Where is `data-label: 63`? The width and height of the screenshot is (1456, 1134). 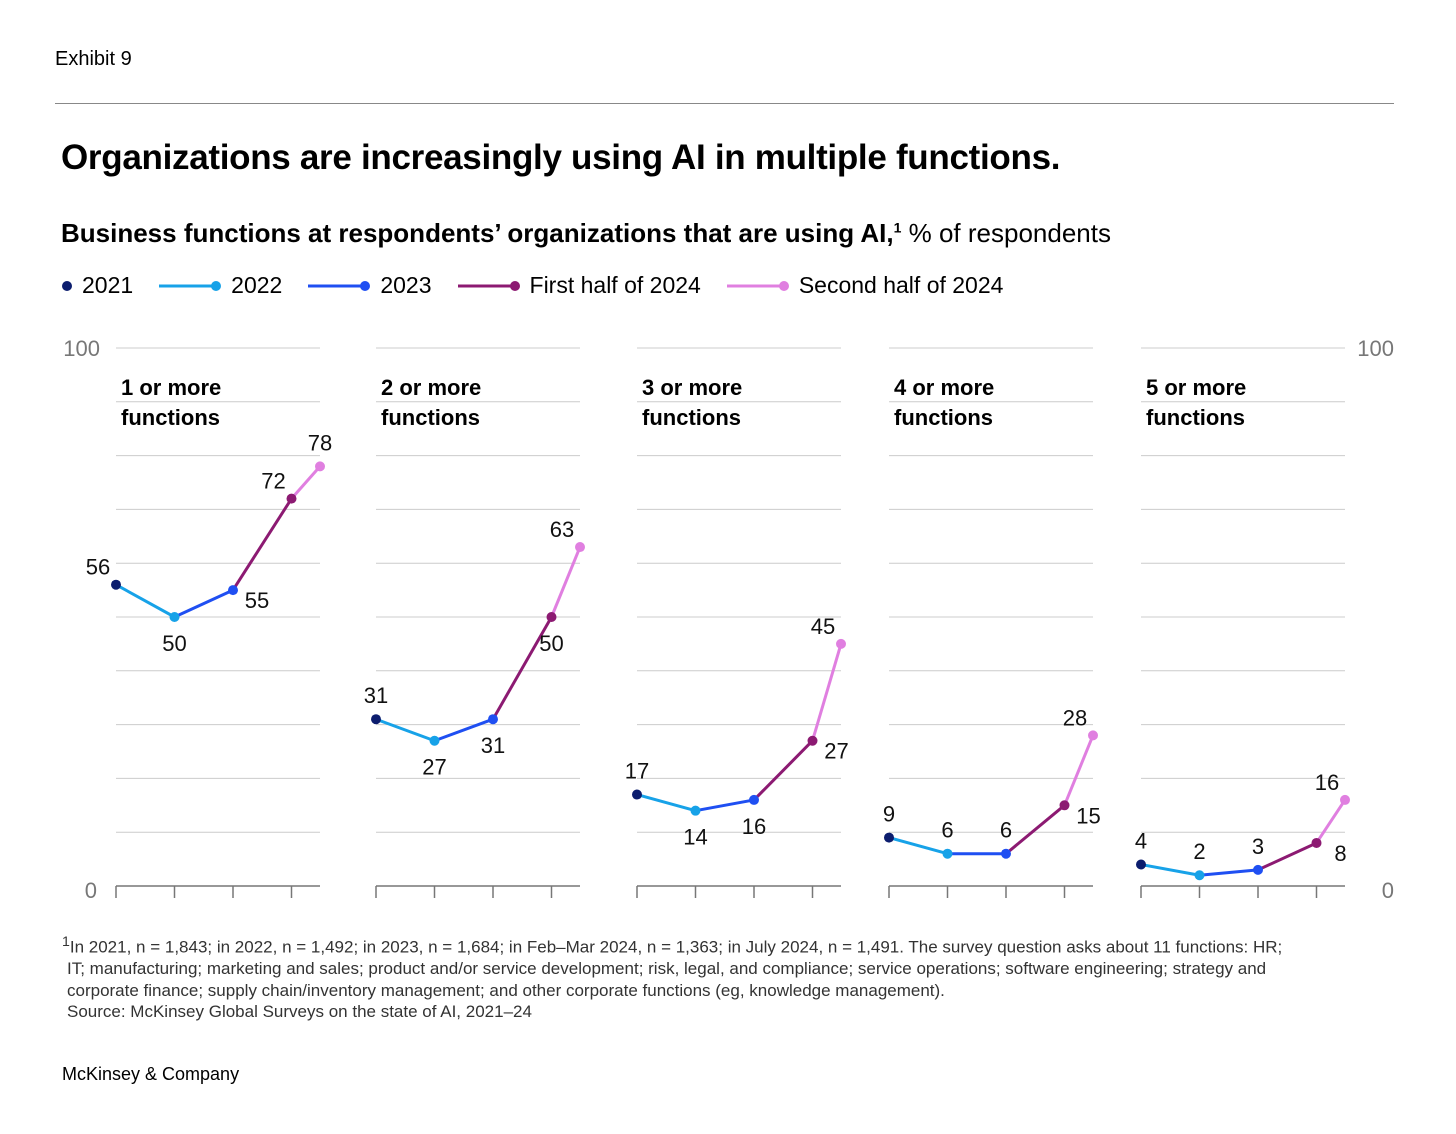
data-label: 63 is located at coordinates (562, 529).